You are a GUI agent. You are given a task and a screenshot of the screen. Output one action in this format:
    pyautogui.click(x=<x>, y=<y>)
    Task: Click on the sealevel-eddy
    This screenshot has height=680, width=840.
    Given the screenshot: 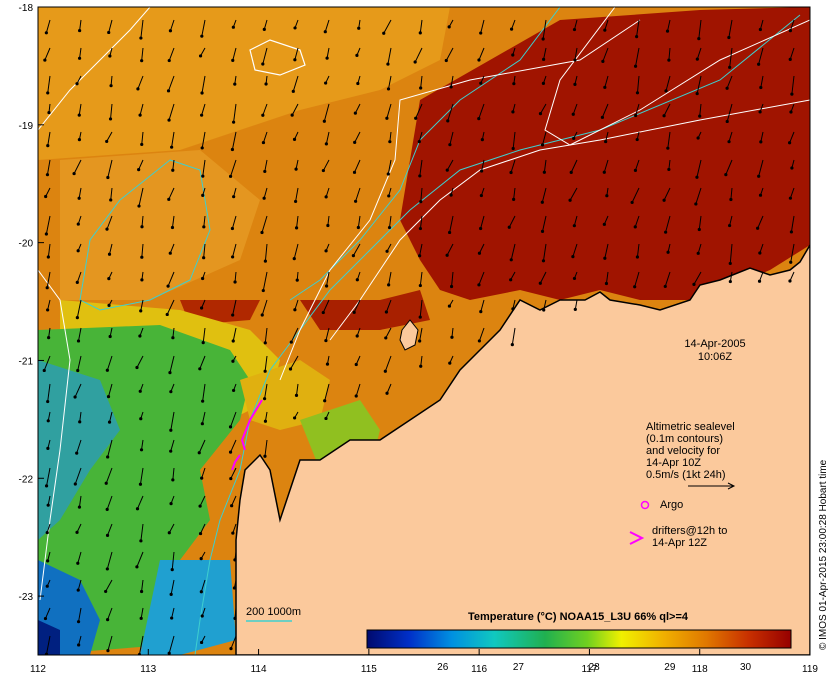 What is the action you would take?
    pyautogui.click(x=277, y=57)
    